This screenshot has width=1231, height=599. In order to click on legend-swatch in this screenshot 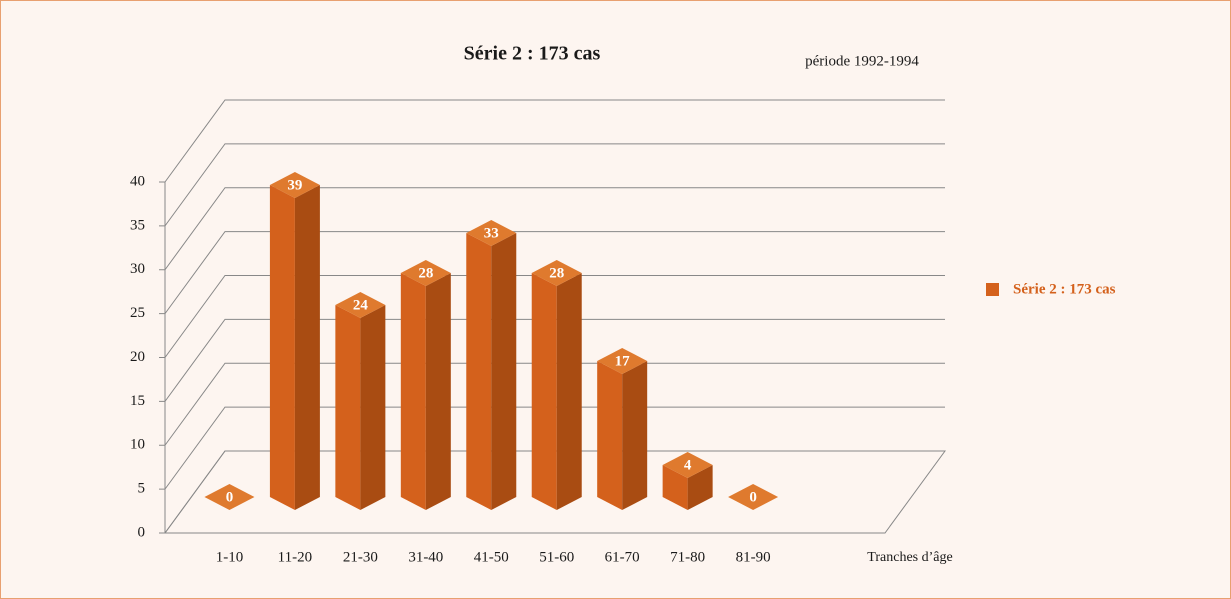, I will do `click(992, 289)`.